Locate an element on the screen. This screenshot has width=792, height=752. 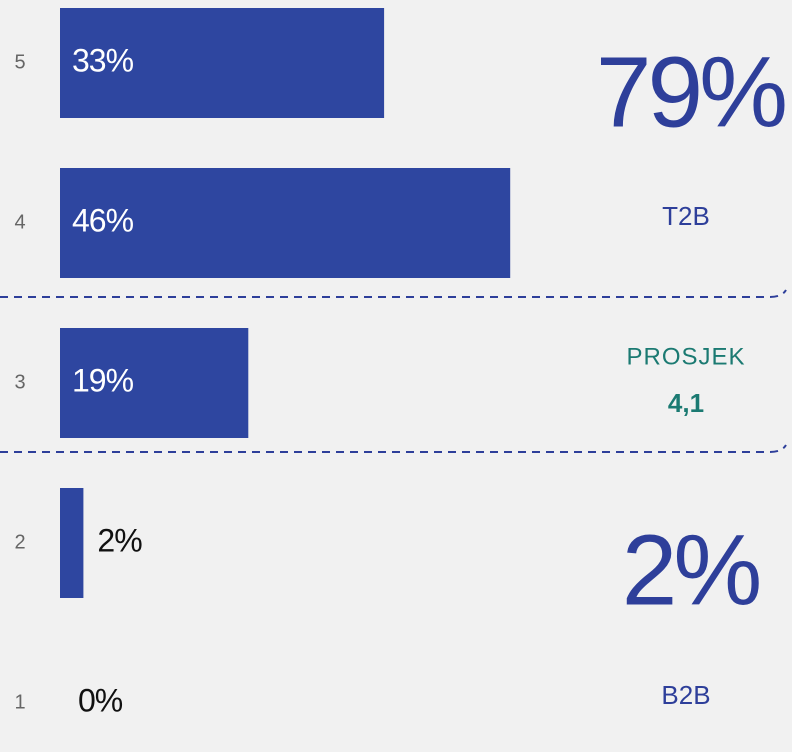
t2b-label: T2B is located at coordinates (686, 216).